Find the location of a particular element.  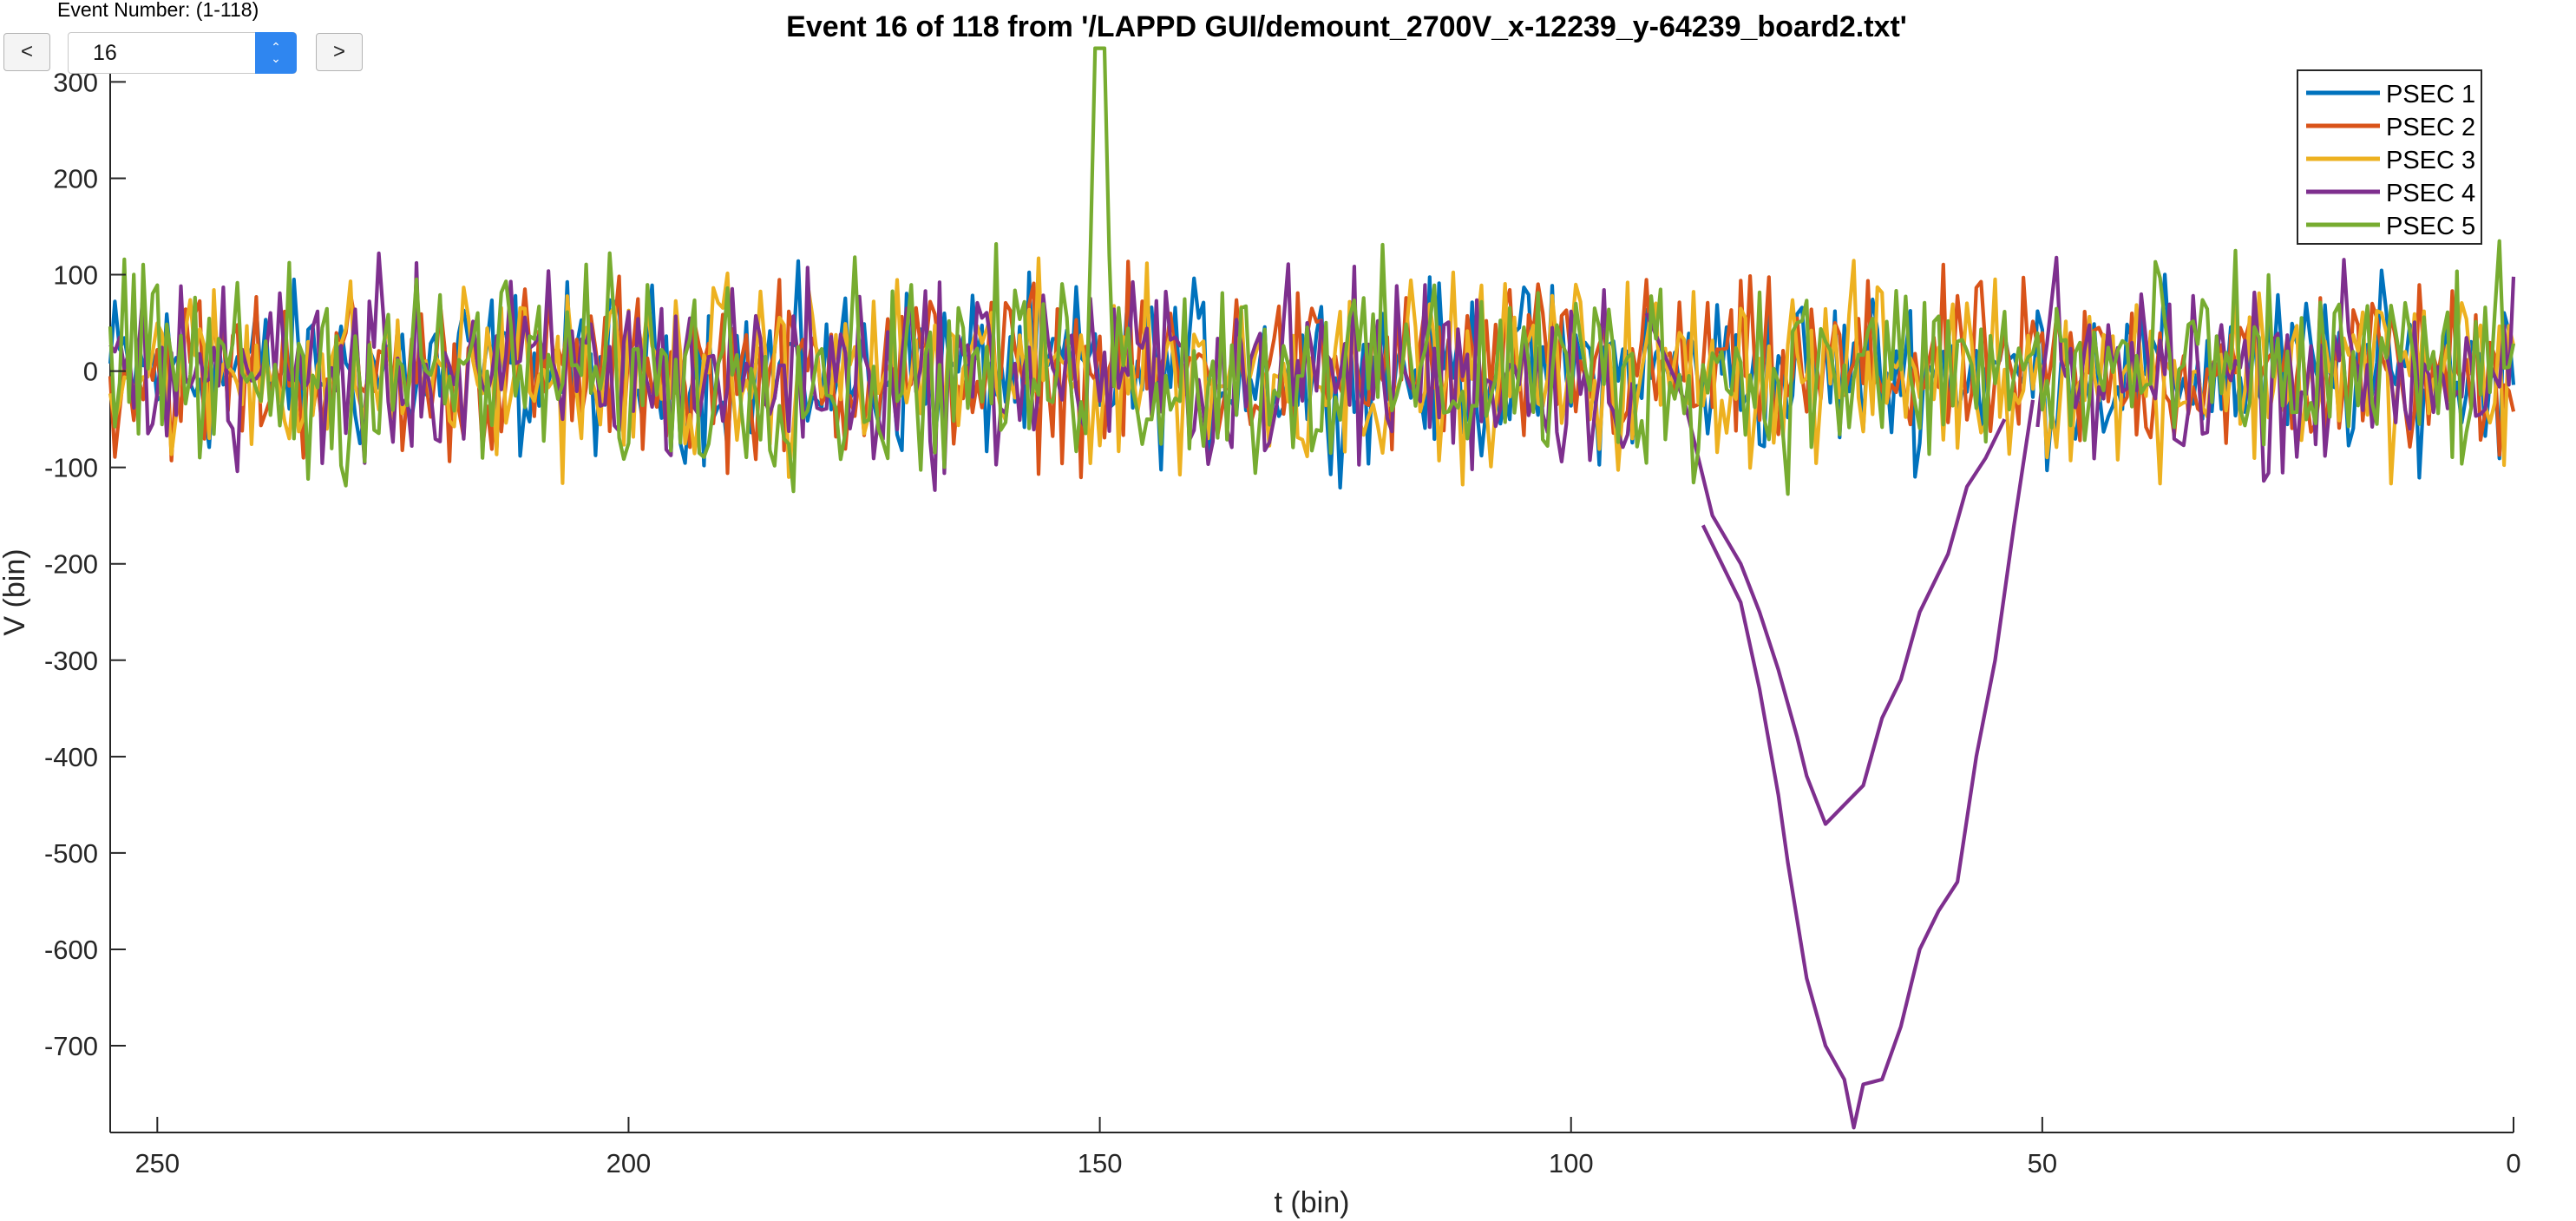

x-tick-label: 0 is located at coordinates (2513, 1163).